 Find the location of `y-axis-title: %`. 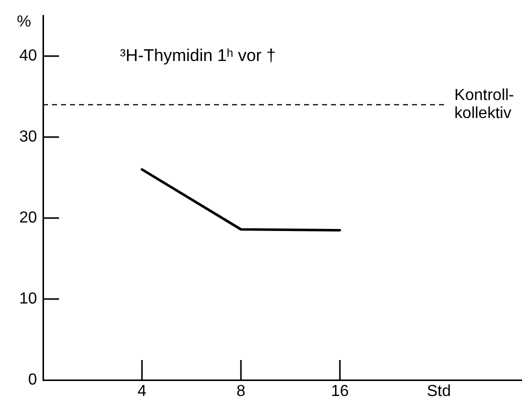

y-axis-title: % is located at coordinates (24, 21).